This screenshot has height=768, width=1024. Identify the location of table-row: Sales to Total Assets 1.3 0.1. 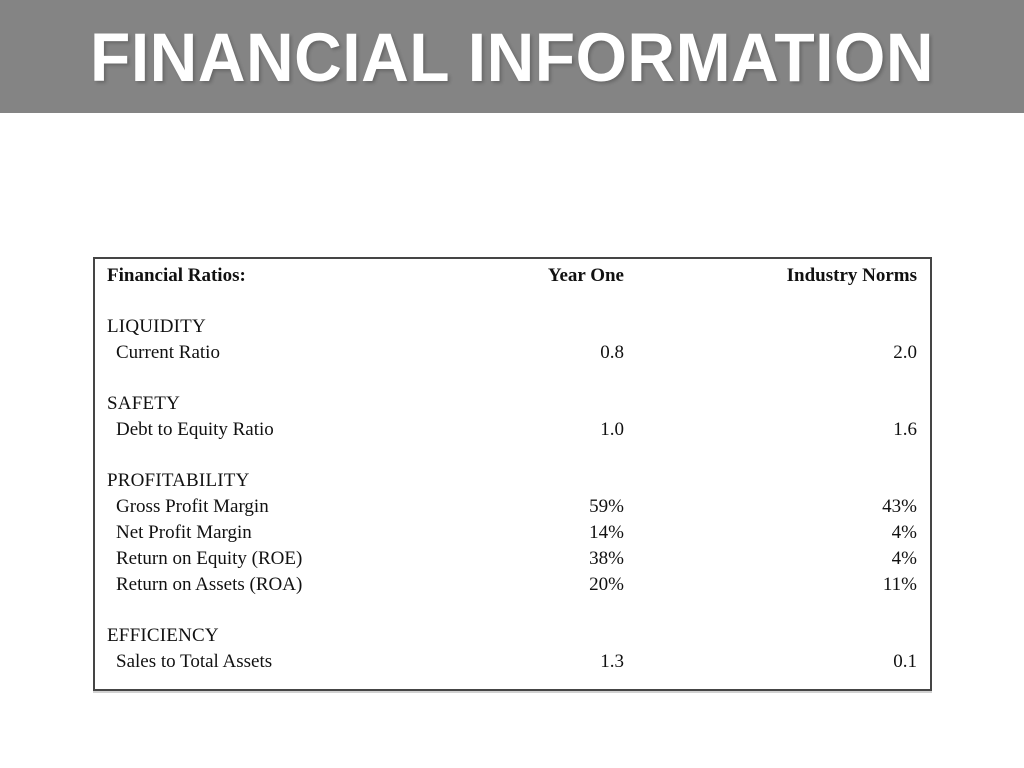
(512, 662).